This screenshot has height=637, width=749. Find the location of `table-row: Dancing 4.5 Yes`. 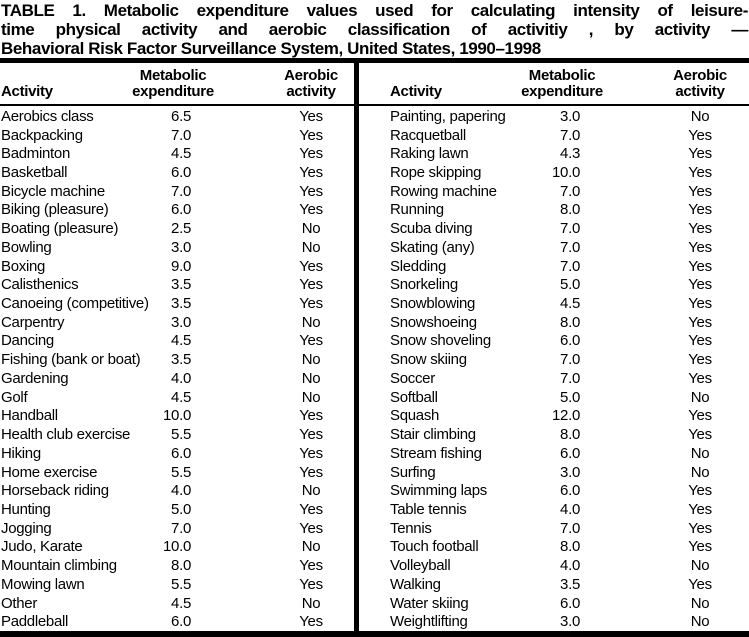

table-row: Dancing 4.5 Yes is located at coordinates (177, 341).